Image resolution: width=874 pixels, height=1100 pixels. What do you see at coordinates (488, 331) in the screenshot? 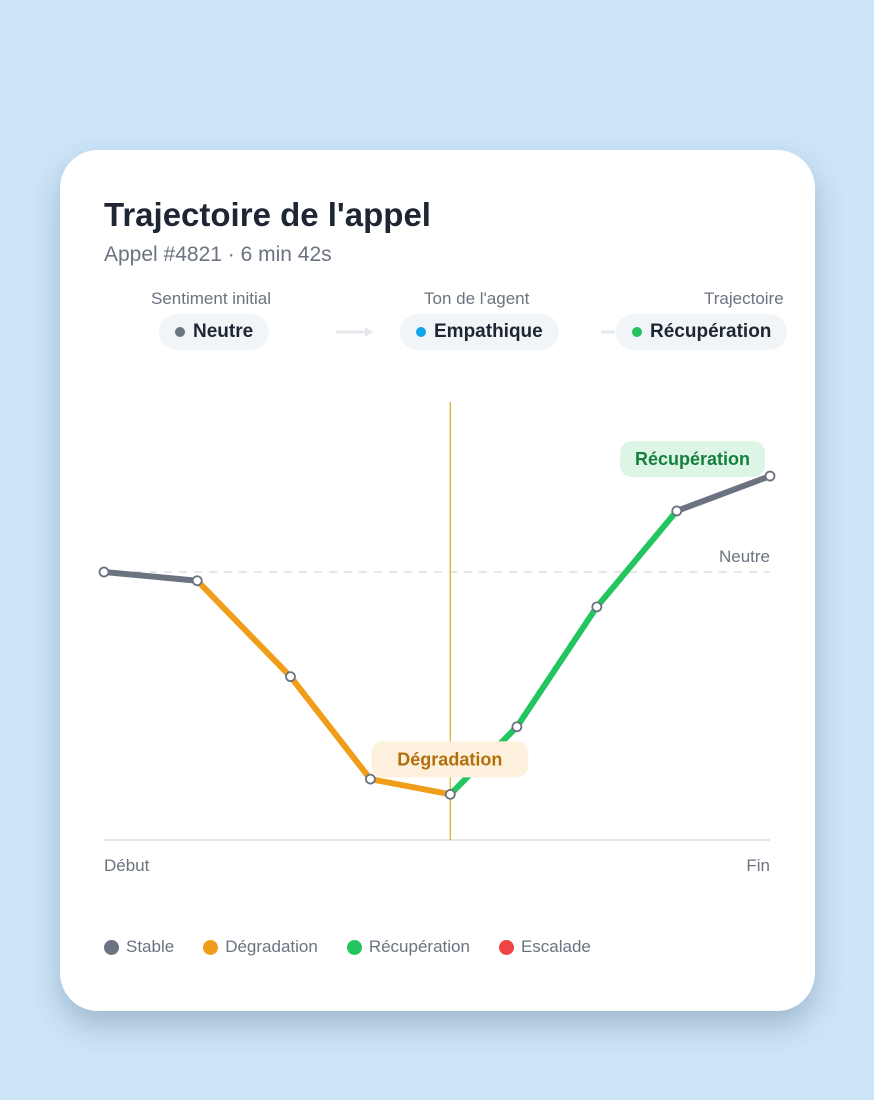
I see `agent-tone-value: Empathique` at bounding box center [488, 331].